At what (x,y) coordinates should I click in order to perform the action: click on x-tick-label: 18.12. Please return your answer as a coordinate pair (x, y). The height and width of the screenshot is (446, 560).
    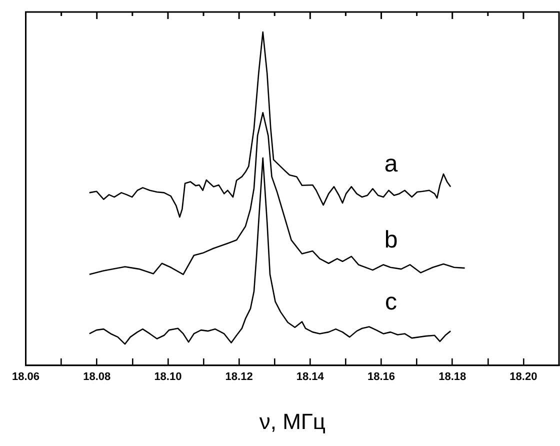
    Looking at the image, I should click on (239, 377).